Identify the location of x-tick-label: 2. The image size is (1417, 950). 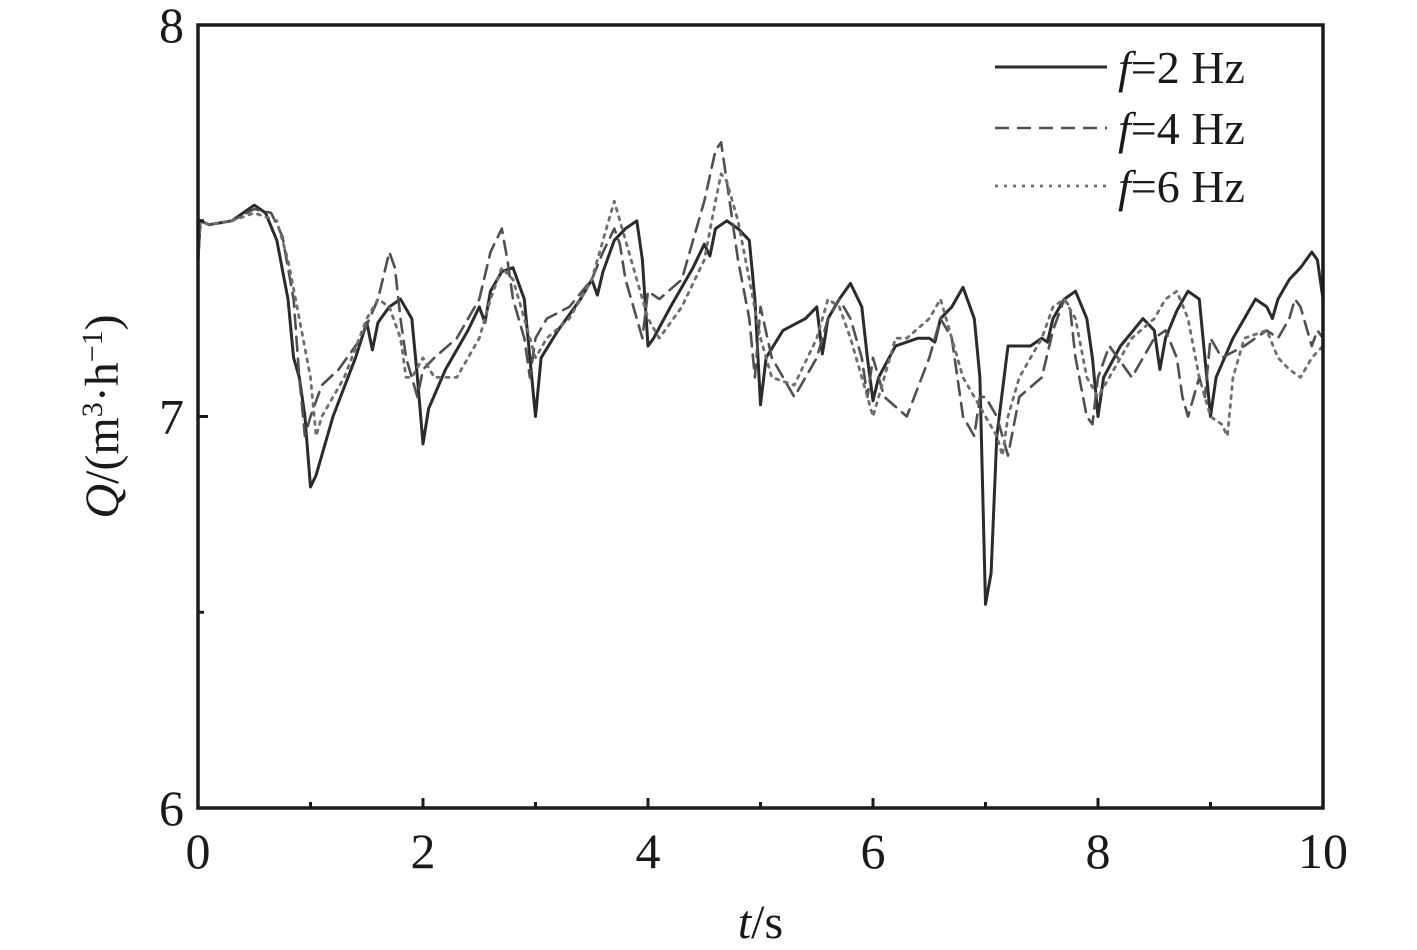
(423, 851).